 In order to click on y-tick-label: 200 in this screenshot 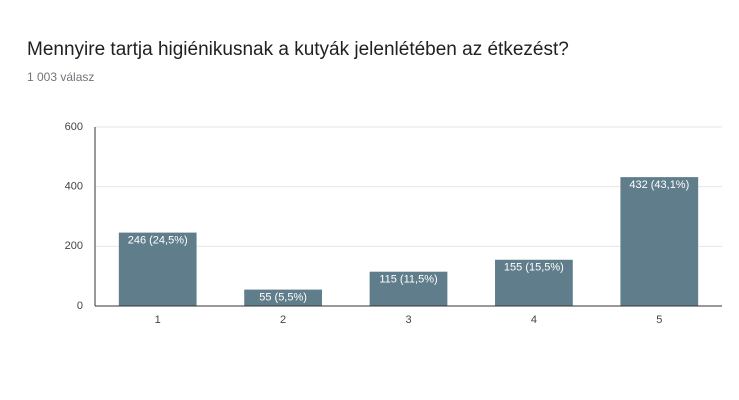, I will do `click(74, 246)`.